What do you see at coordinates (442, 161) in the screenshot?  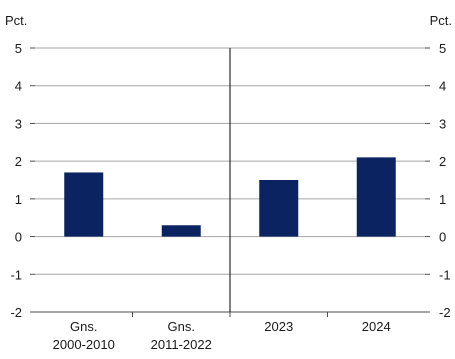 I see `y-tick-label-right: 2` at bounding box center [442, 161].